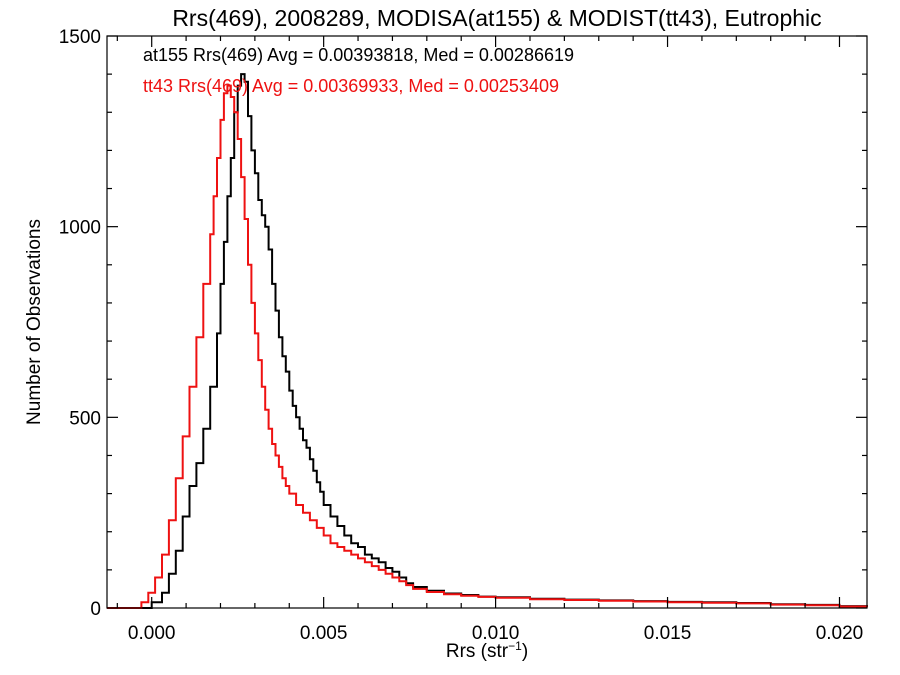  Describe the element at coordinates (496, 633) in the screenshot. I see `x-tick-label: 0.010` at that location.